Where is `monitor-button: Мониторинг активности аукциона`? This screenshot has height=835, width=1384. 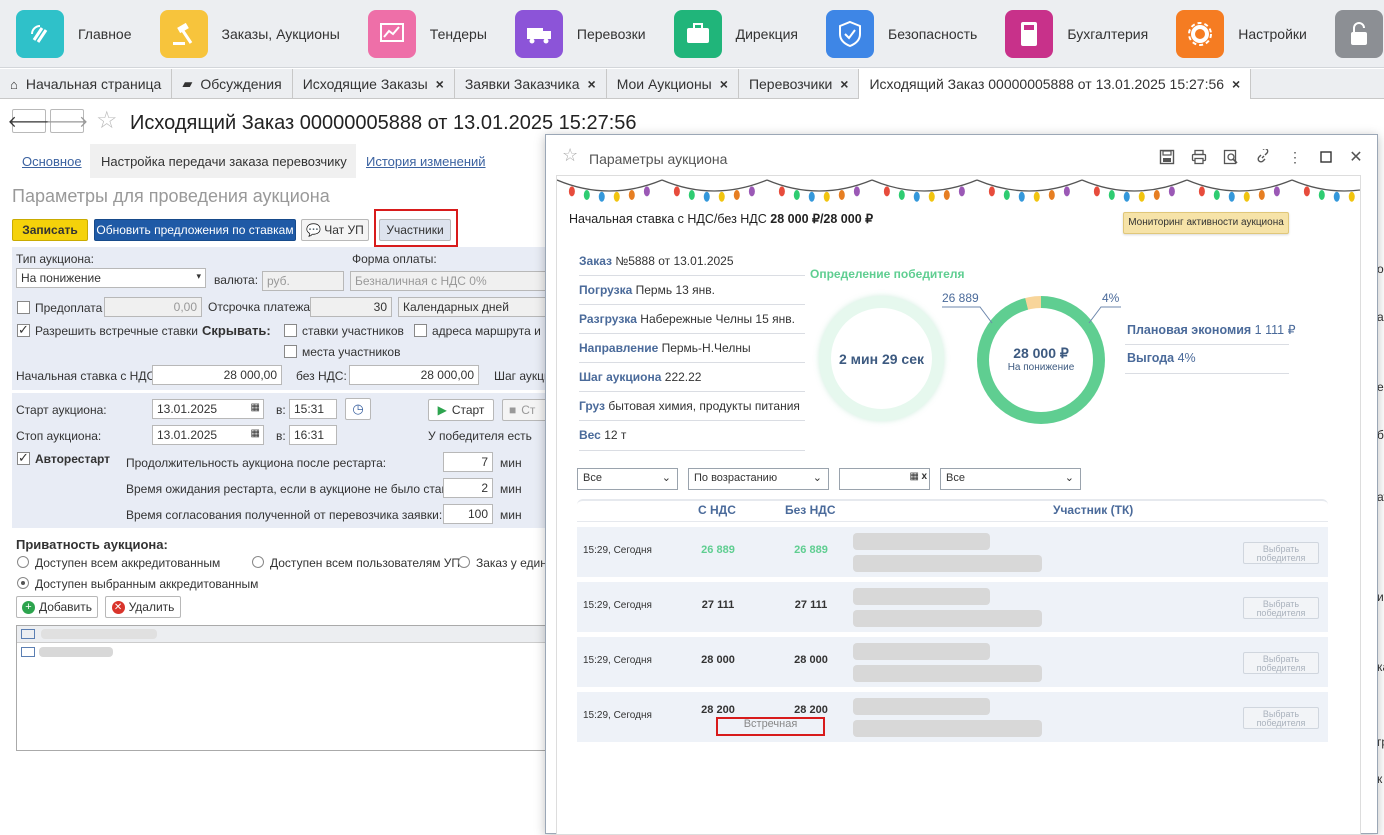
monitor-button: Мониторинг активности аукциона is located at coordinates (1206, 223).